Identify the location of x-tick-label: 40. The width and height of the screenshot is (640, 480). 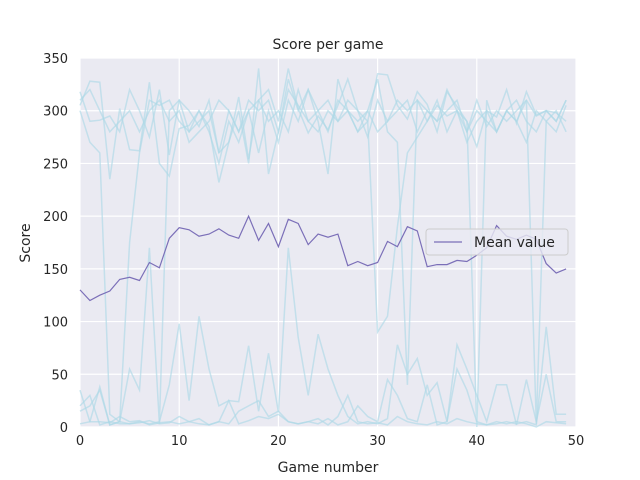
(477, 441).